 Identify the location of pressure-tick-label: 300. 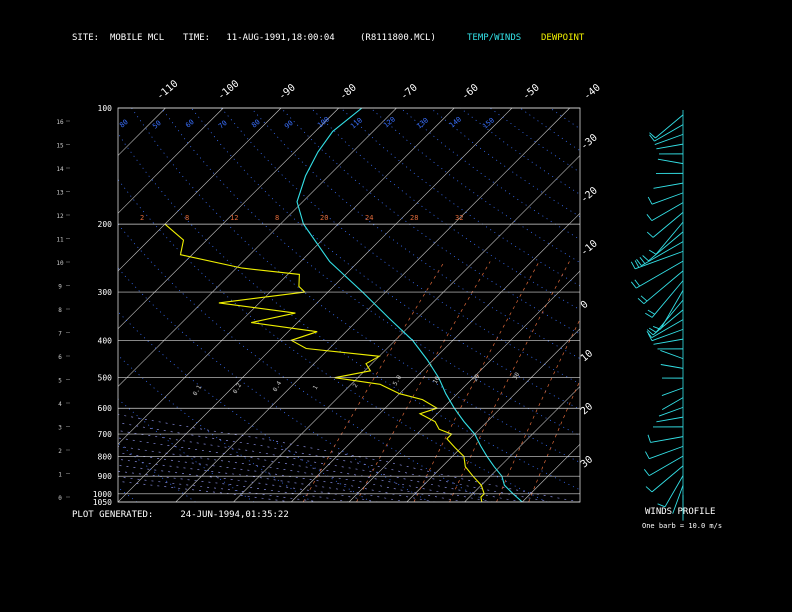
(105, 292).